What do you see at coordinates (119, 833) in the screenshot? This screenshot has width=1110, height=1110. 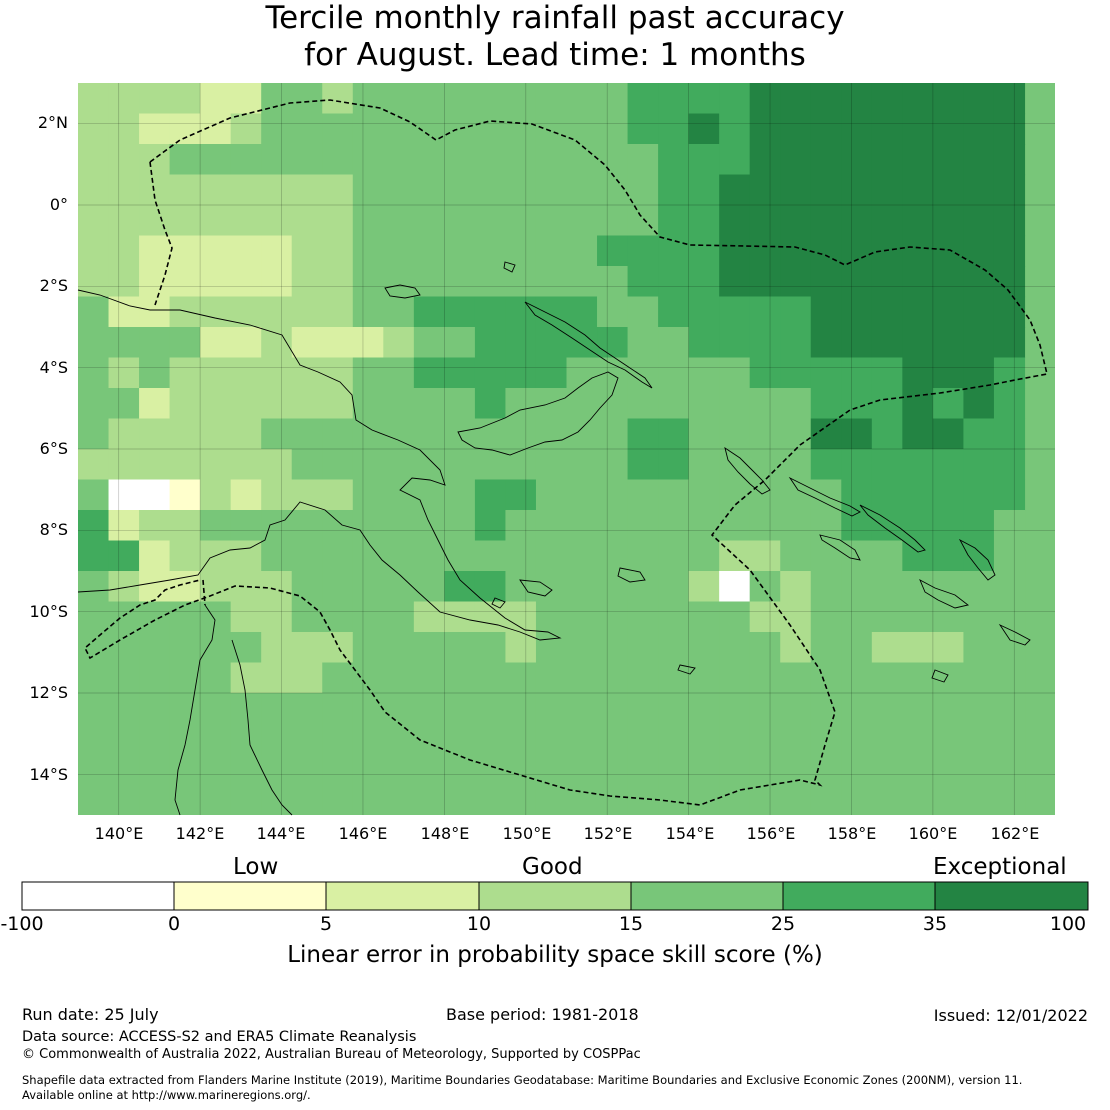 I see `lon-tick-label: 140°E` at bounding box center [119, 833].